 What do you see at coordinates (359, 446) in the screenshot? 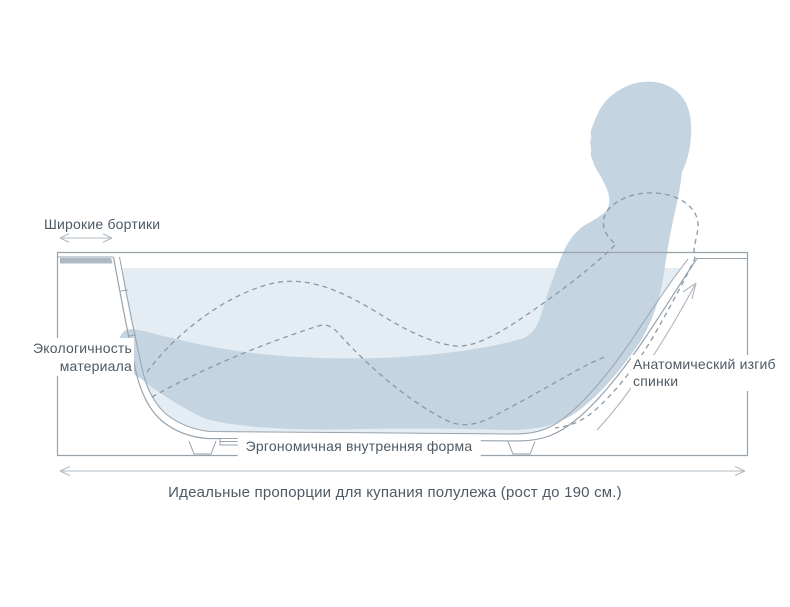
I see `label-ergonomic-shape: Эргономичная внутренняя форма` at bounding box center [359, 446].